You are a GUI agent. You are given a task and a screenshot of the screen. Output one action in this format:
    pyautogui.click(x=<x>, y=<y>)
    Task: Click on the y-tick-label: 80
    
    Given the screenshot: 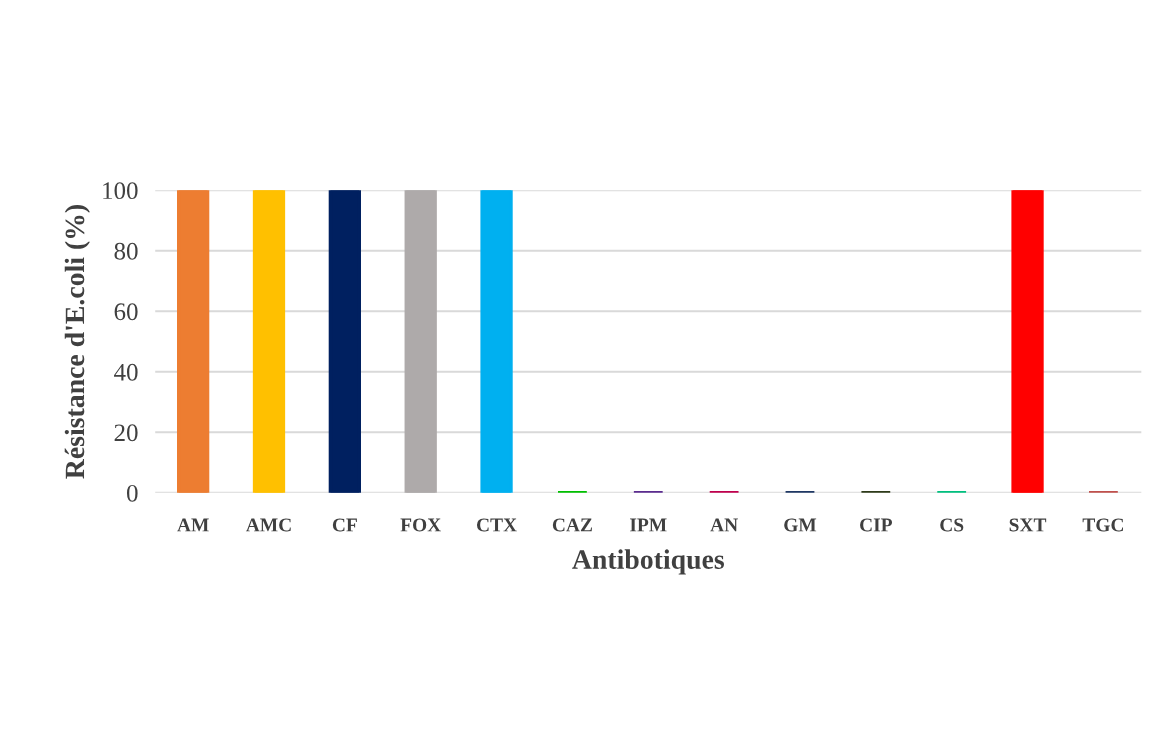 What is the action you would take?
    pyautogui.click(x=126, y=251)
    